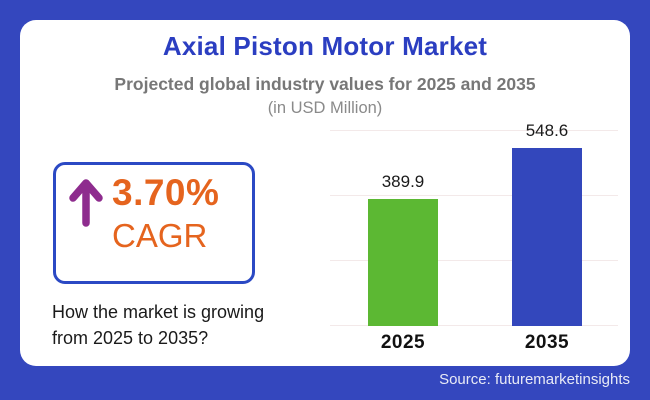  I want to click on page-title: Axial Piston Motor Market, so click(325, 46).